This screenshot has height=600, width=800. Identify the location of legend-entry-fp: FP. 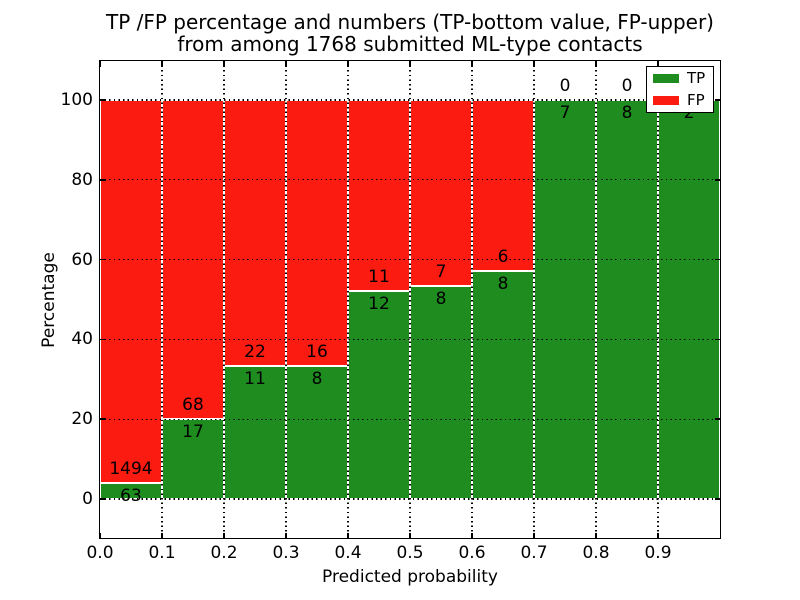
(680, 100).